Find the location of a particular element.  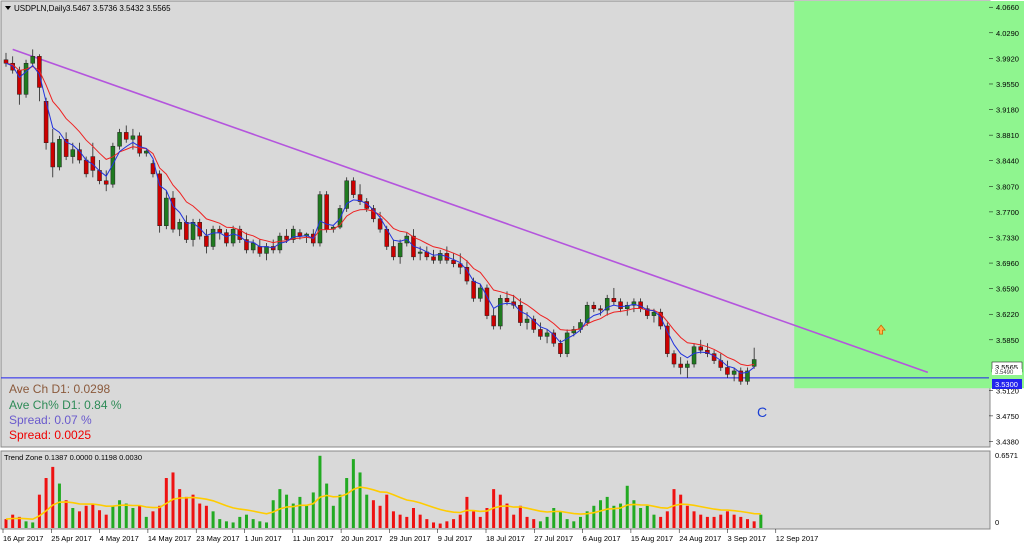

x-tick-label-8: 29 Jun 2017 is located at coordinates (409, 538).